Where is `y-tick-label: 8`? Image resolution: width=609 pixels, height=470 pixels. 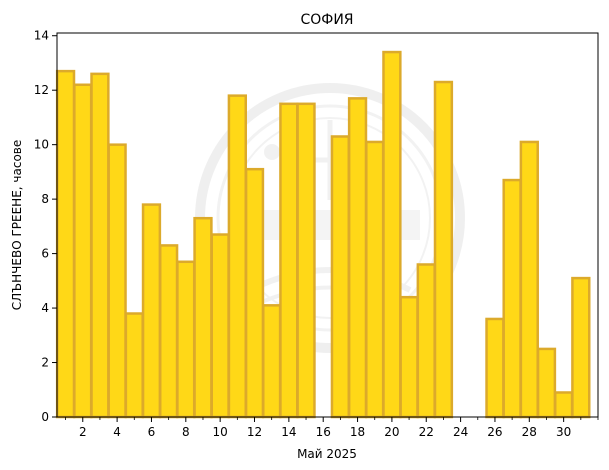
y-tick-label: 8 is located at coordinates (45, 199).